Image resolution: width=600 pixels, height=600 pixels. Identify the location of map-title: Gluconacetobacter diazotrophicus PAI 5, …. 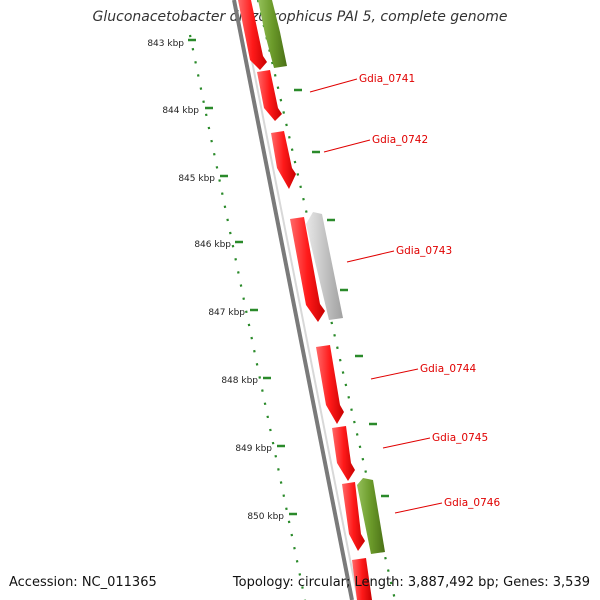
(300, 17).